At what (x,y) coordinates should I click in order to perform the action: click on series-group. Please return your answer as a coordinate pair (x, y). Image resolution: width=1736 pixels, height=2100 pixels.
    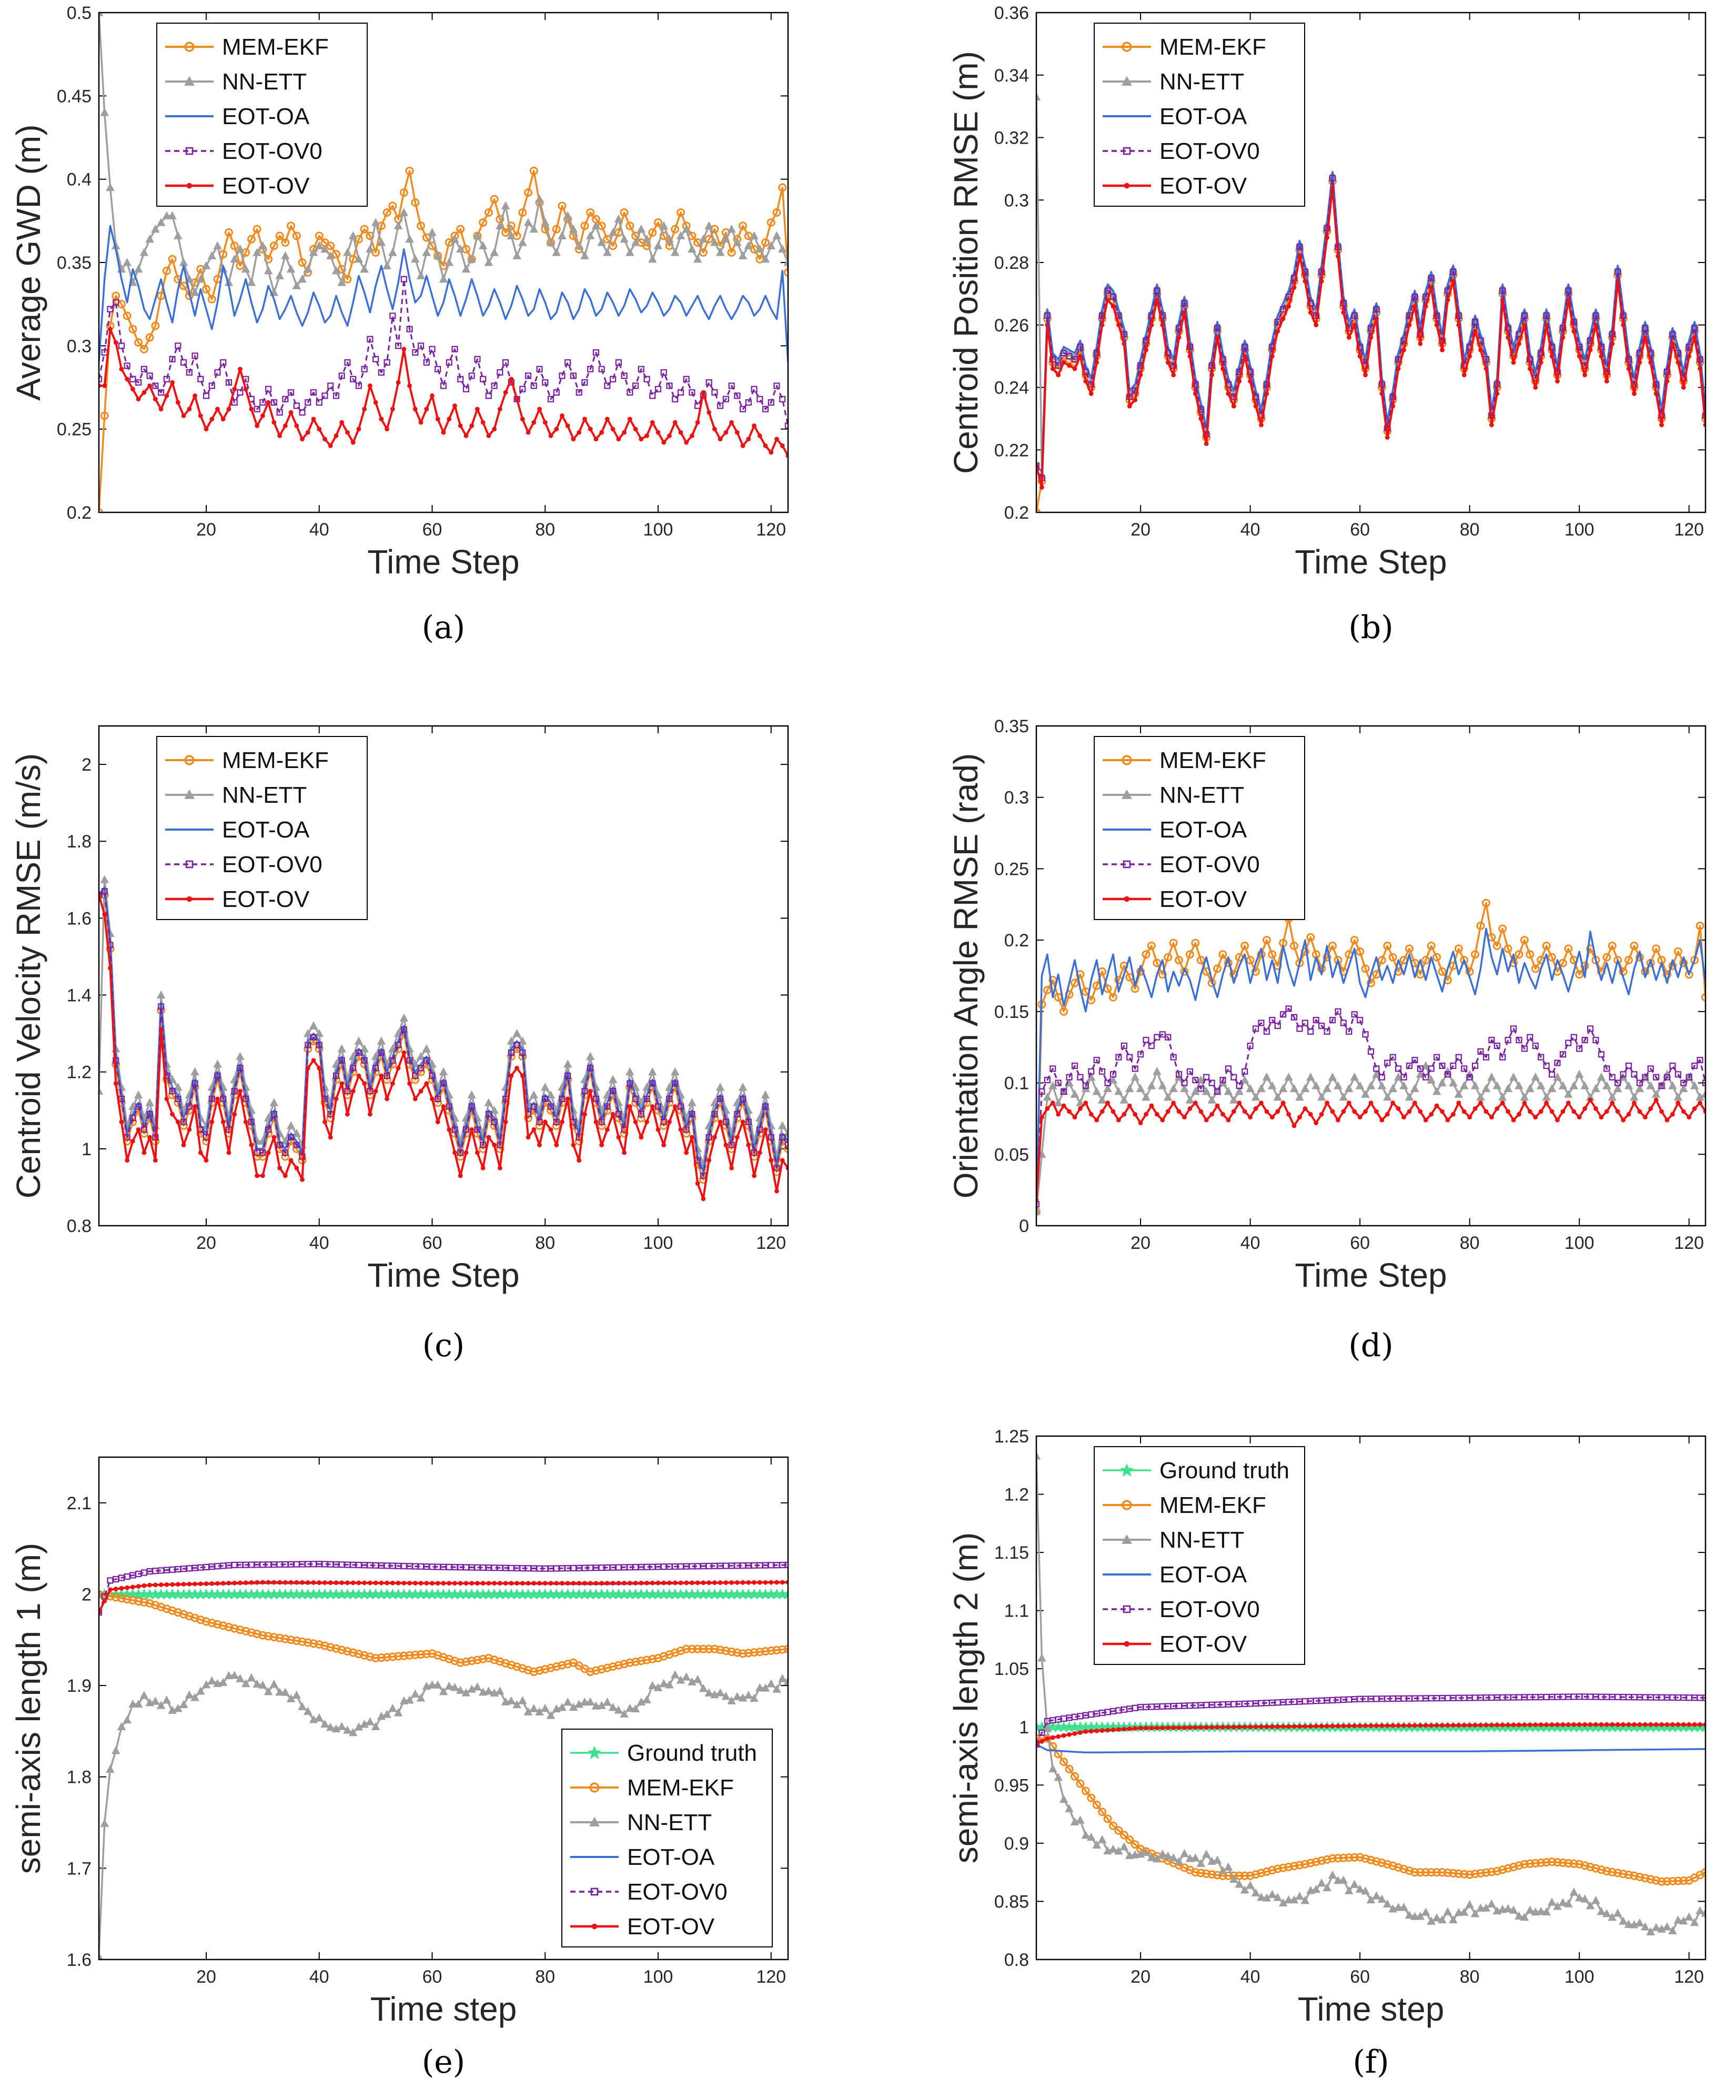
    Looking at the image, I should click on (443, 1038).